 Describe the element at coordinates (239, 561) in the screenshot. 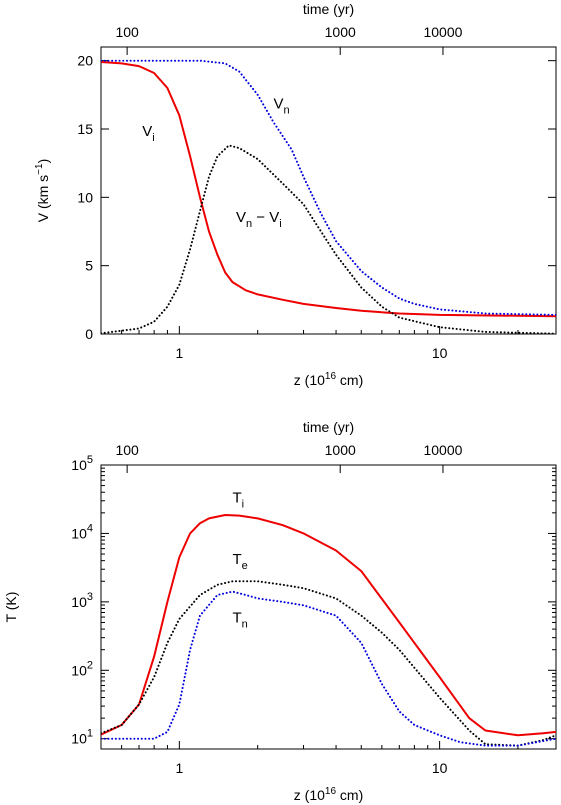

I see `series-label: Te` at that location.